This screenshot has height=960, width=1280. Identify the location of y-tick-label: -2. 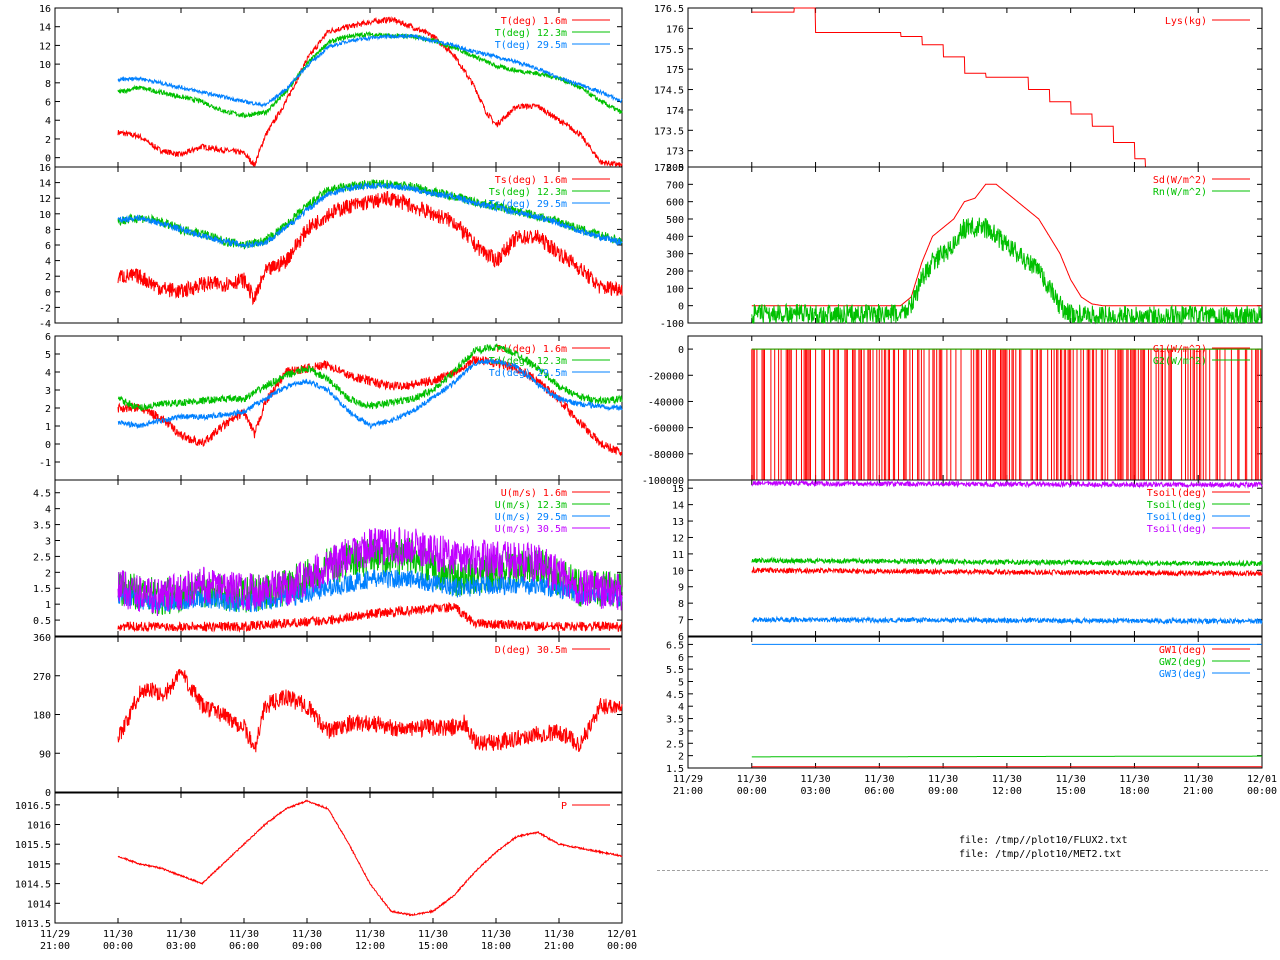
(45, 308).